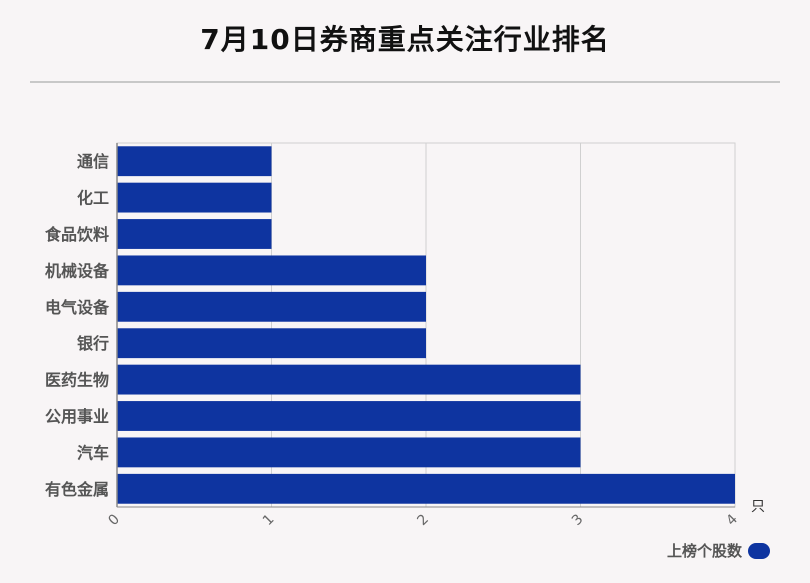 This screenshot has width=810, height=583. What do you see at coordinates (77, 489) in the screenshot?
I see `category-label: 有色金属` at bounding box center [77, 489].